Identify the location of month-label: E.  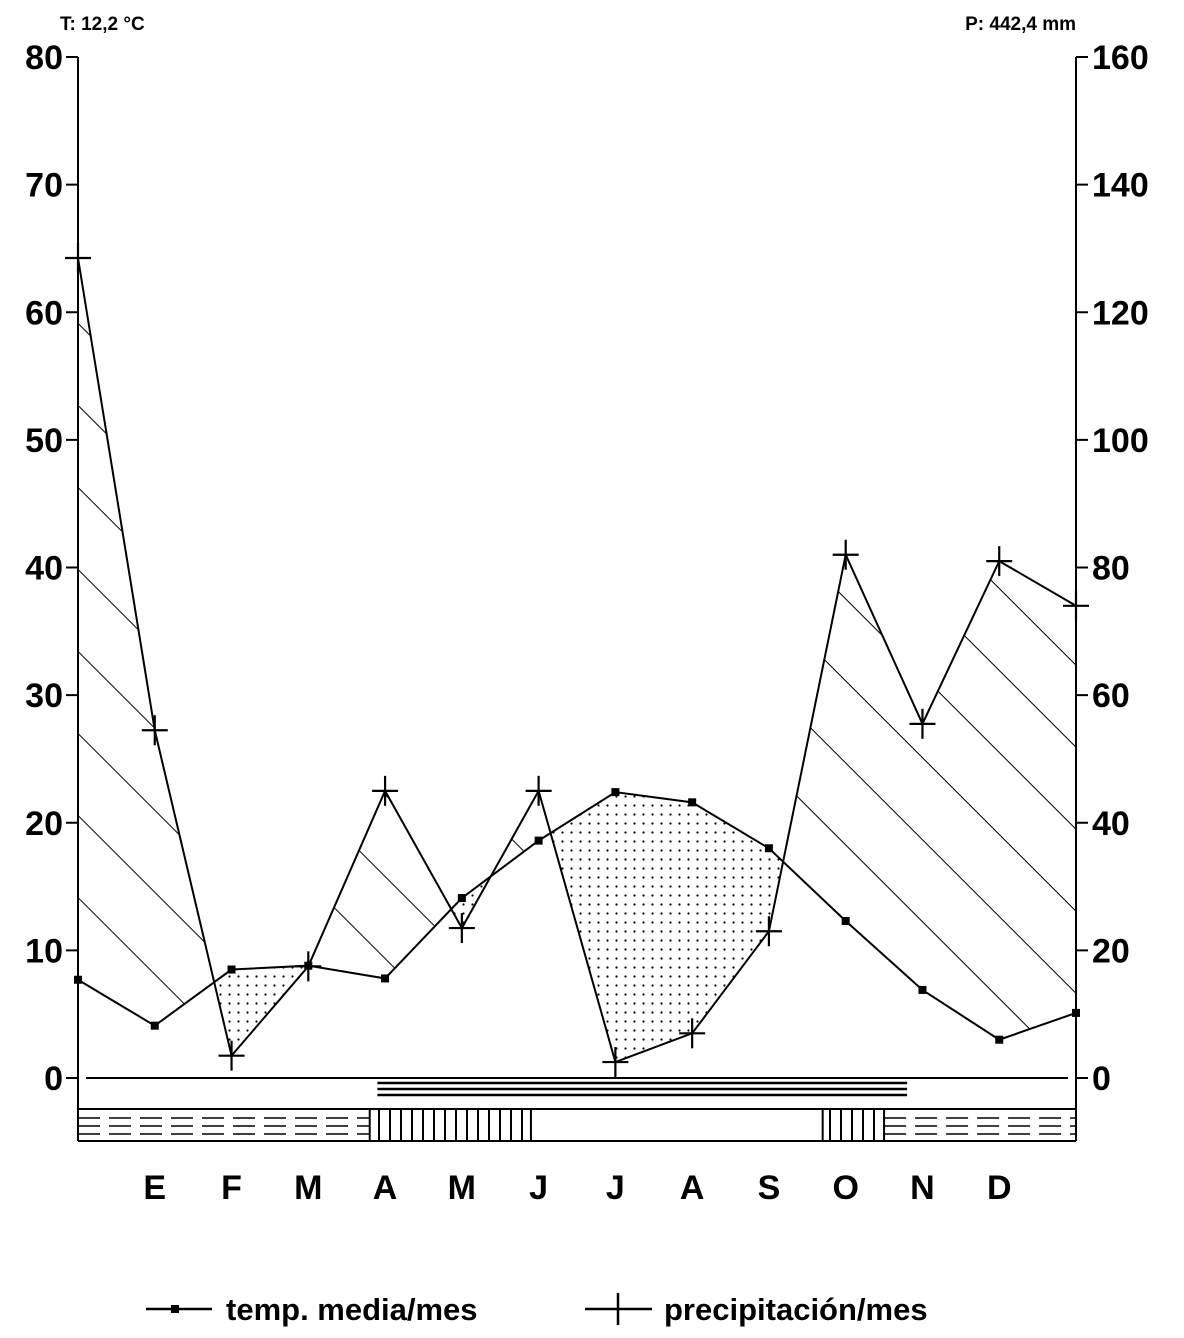
(154, 1188).